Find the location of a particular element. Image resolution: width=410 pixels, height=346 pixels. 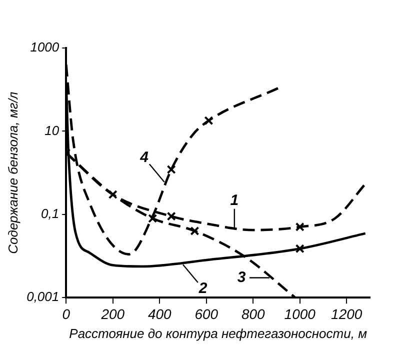

y-axis-title: Содержание бензола, мг/л is located at coordinates (12, 172).